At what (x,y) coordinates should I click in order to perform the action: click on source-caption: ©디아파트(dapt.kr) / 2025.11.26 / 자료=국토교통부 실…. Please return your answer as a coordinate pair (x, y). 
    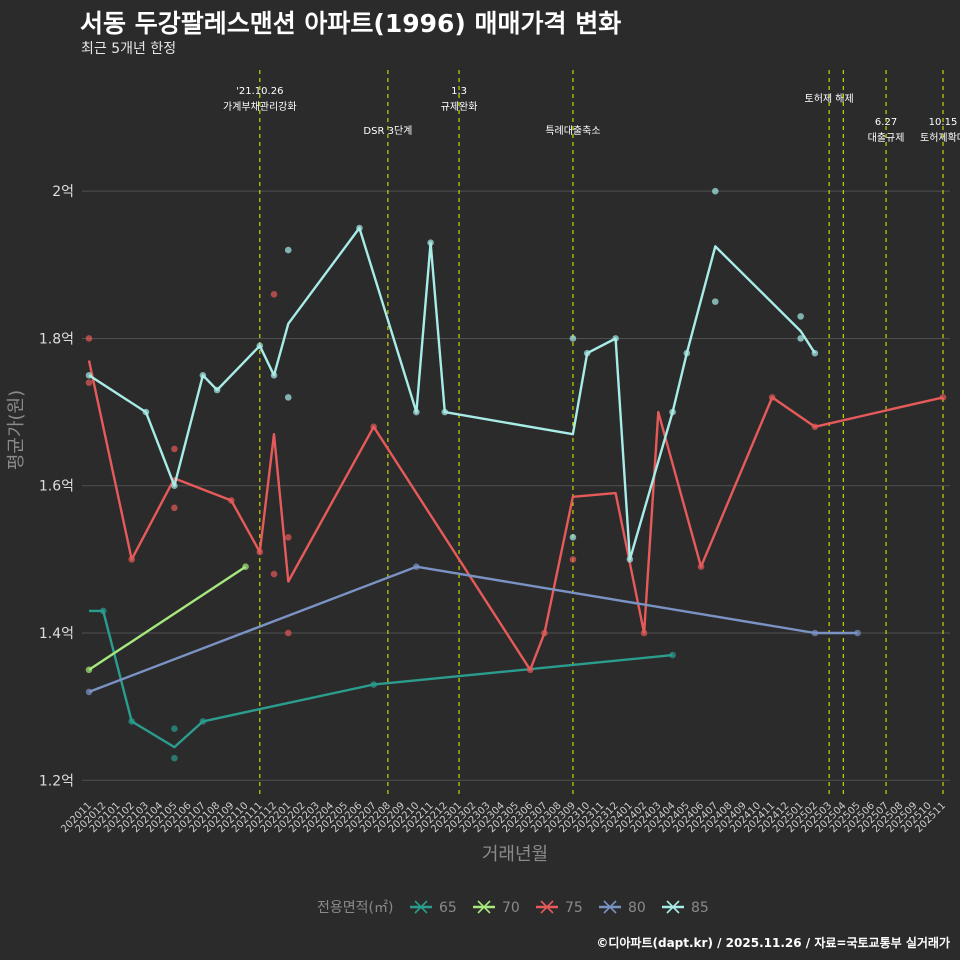
    Looking at the image, I should click on (773, 943).